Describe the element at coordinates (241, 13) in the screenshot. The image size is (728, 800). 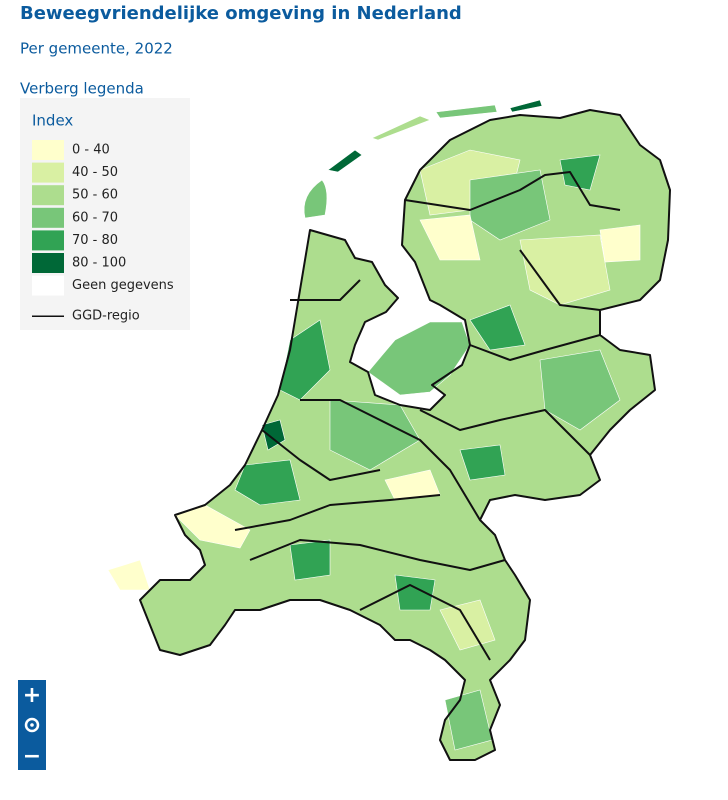
I see `title: Beweegvriendelijke omgeving in Nederland` at that location.